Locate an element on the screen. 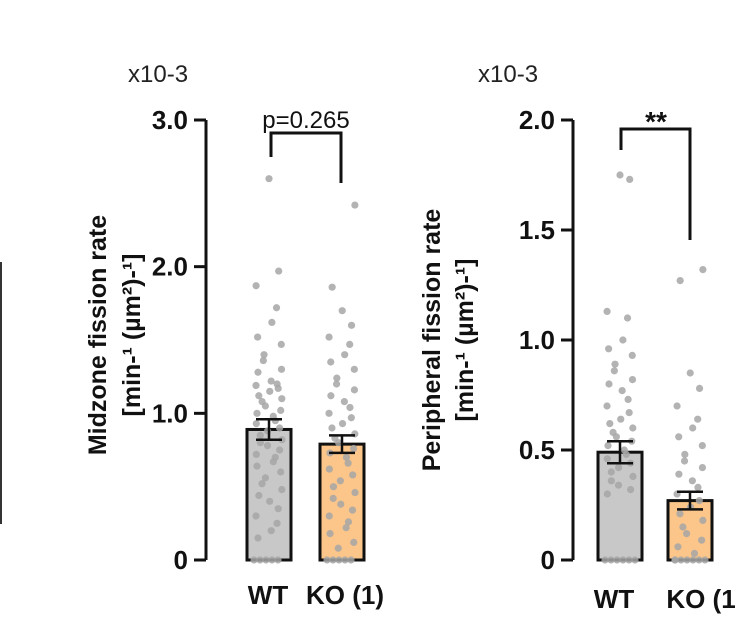  panel2-significance-label: ** is located at coordinates (656, 121).